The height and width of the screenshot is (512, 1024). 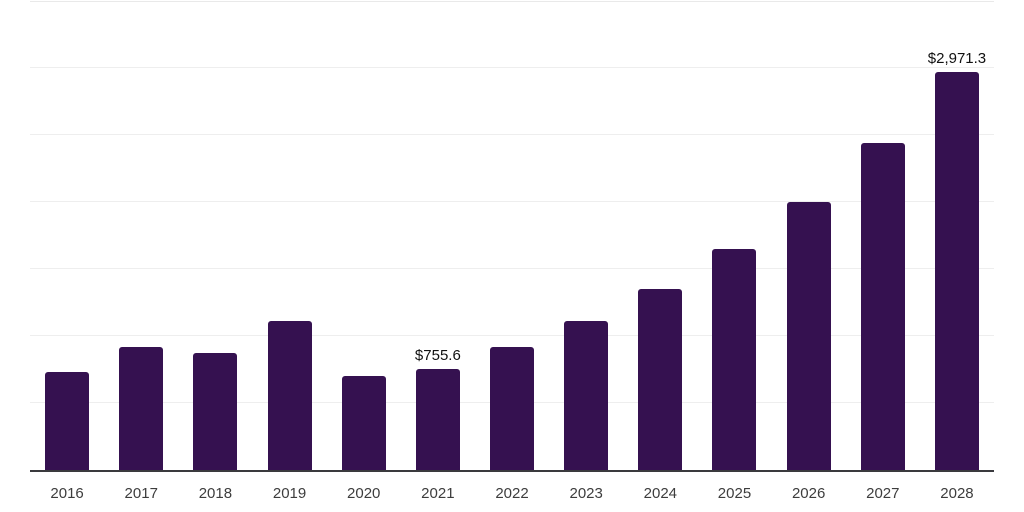 I want to click on x-axis-label-2024: 2024, so click(x=660, y=493).